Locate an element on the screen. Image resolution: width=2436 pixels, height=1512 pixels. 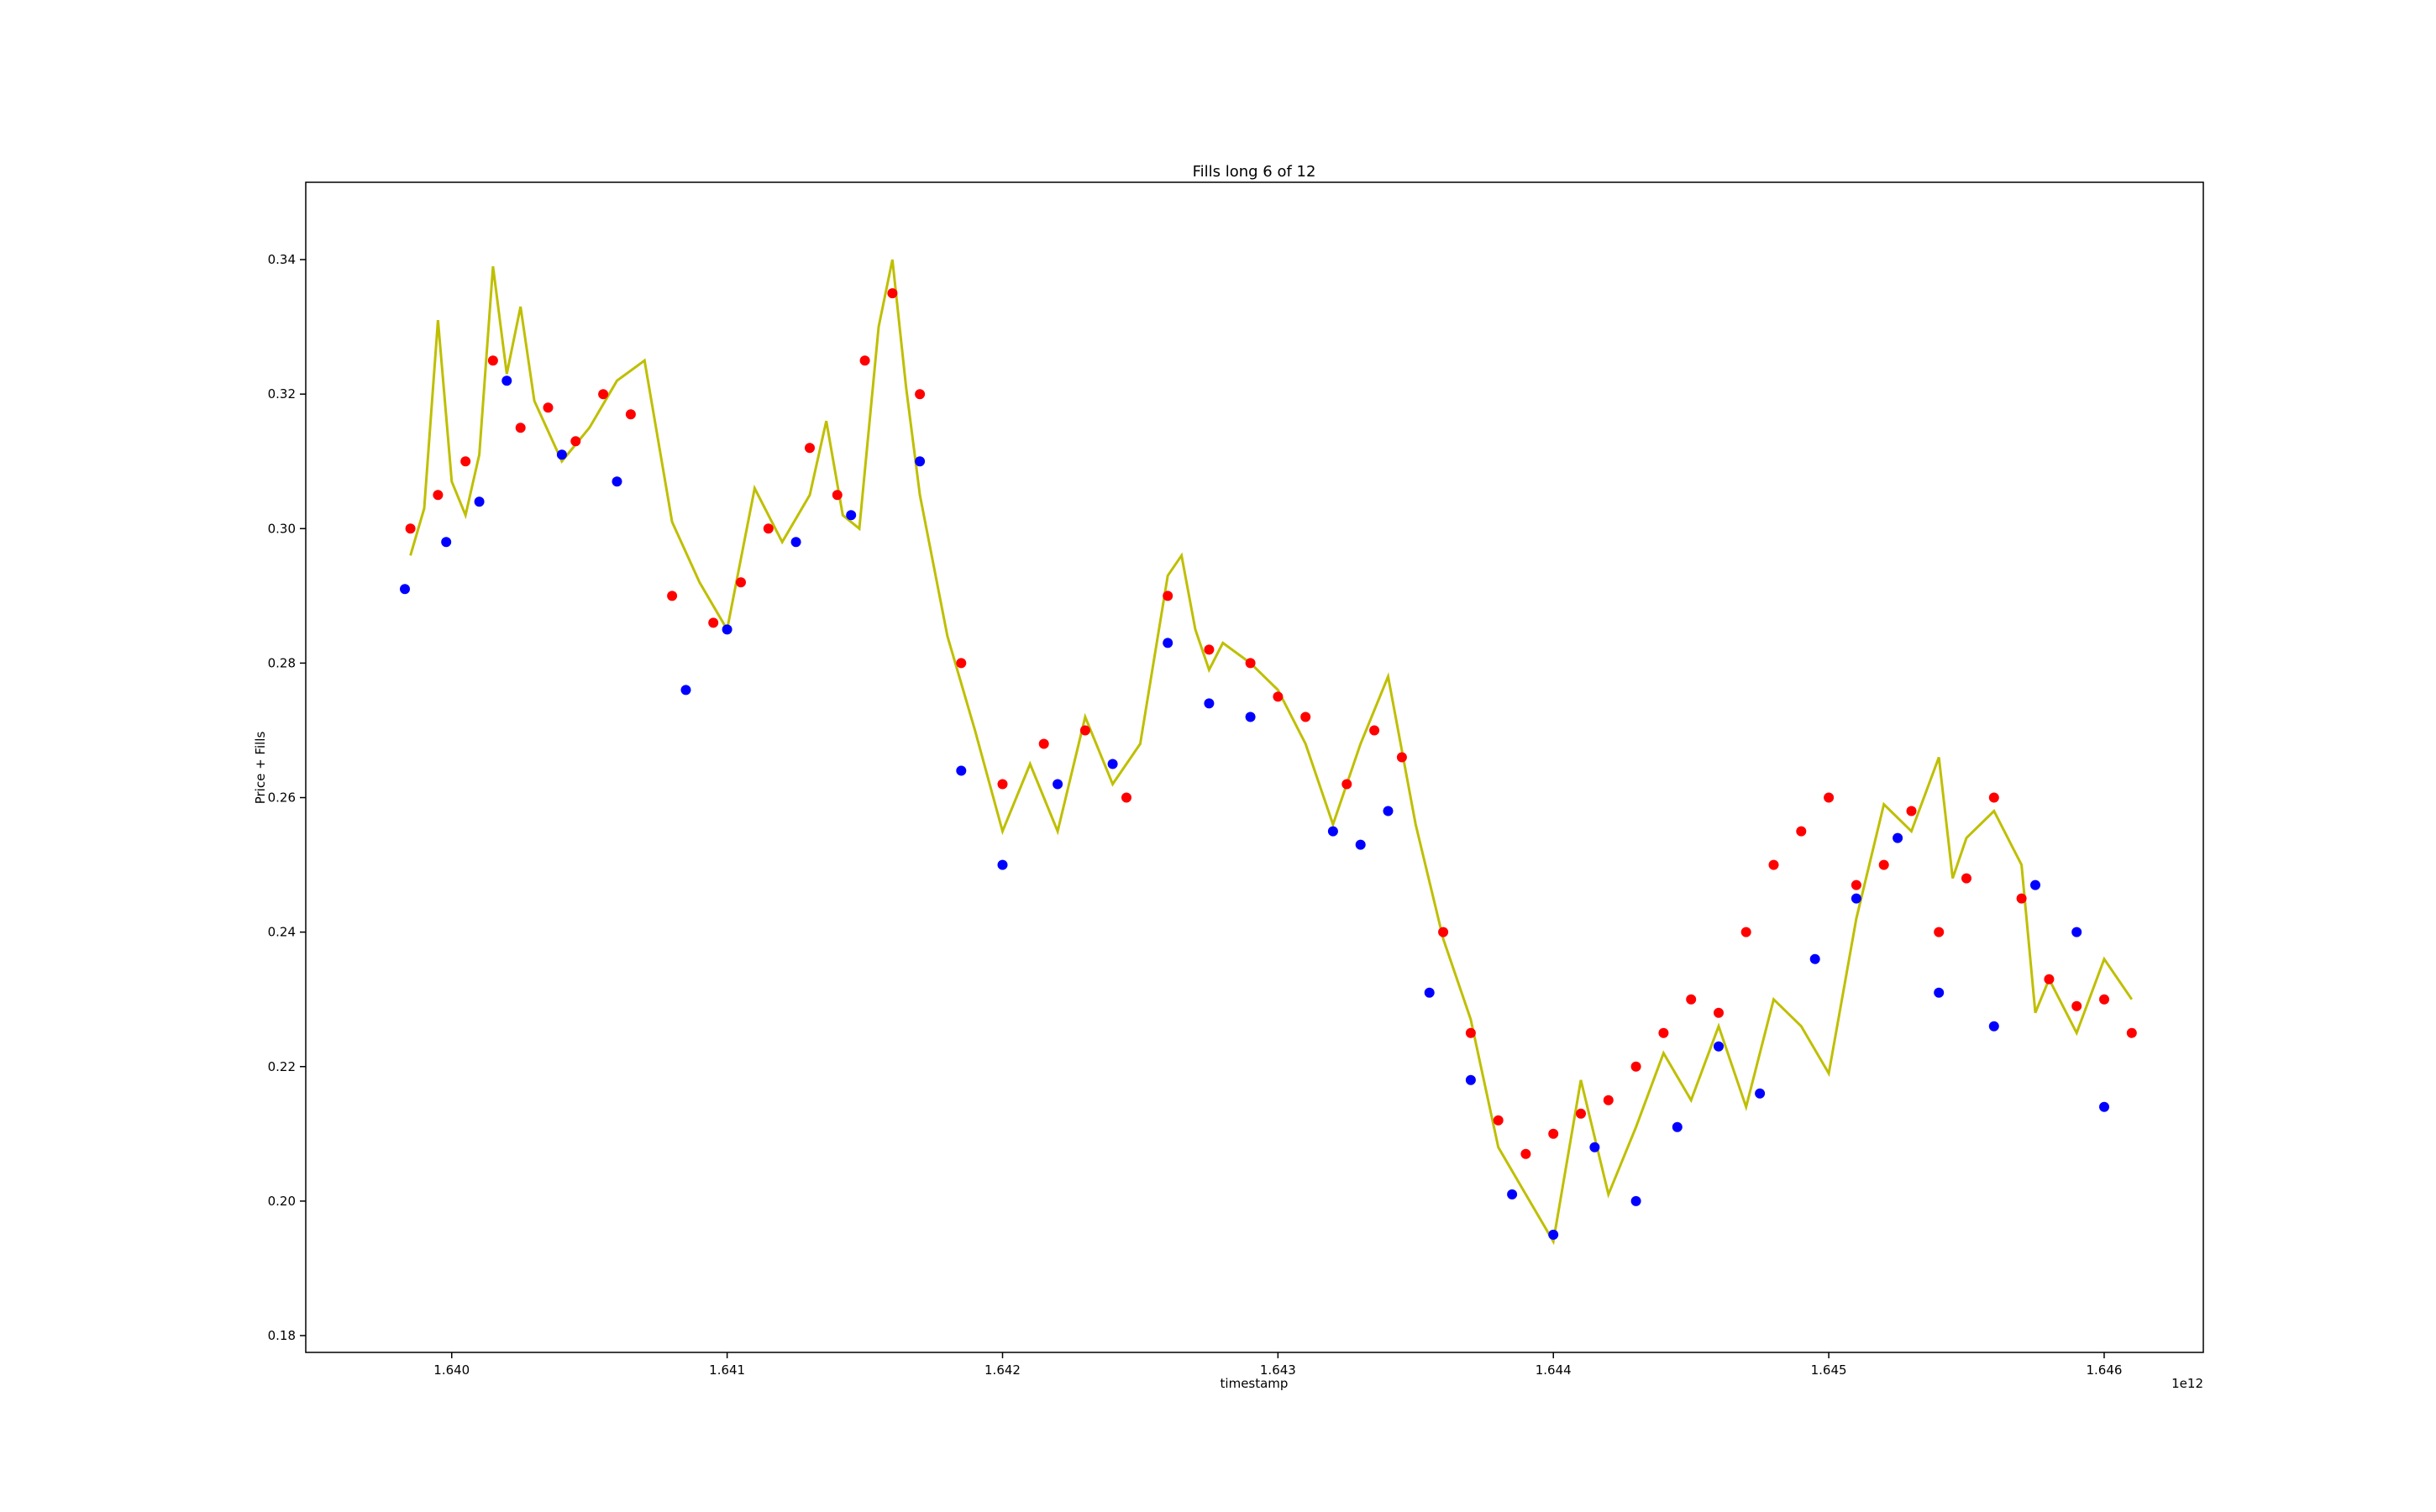
x-tick-label: 1.643 is located at coordinates (1278, 1370).